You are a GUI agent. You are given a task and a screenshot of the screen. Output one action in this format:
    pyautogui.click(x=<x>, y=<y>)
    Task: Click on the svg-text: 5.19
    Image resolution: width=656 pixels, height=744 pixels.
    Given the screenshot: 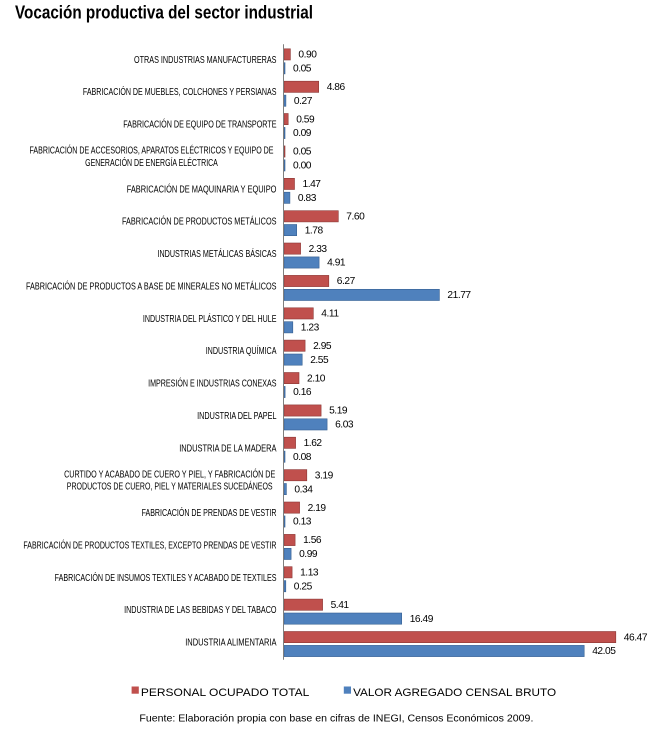 What is the action you would take?
    pyautogui.click(x=338, y=411)
    